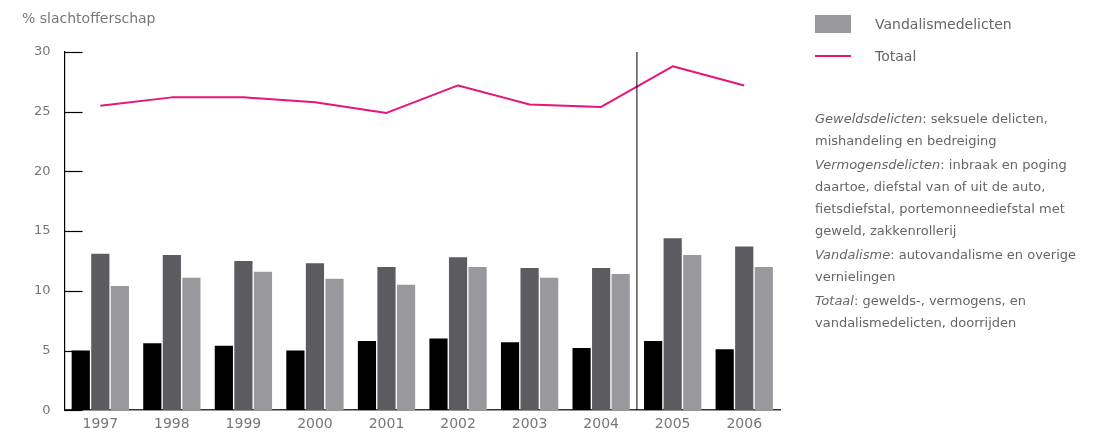 The height and width of the screenshot is (439, 1117). What do you see at coordinates (744, 423) in the screenshot?
I see `x-tick-label: 2006` at bounding box center [744, 423].